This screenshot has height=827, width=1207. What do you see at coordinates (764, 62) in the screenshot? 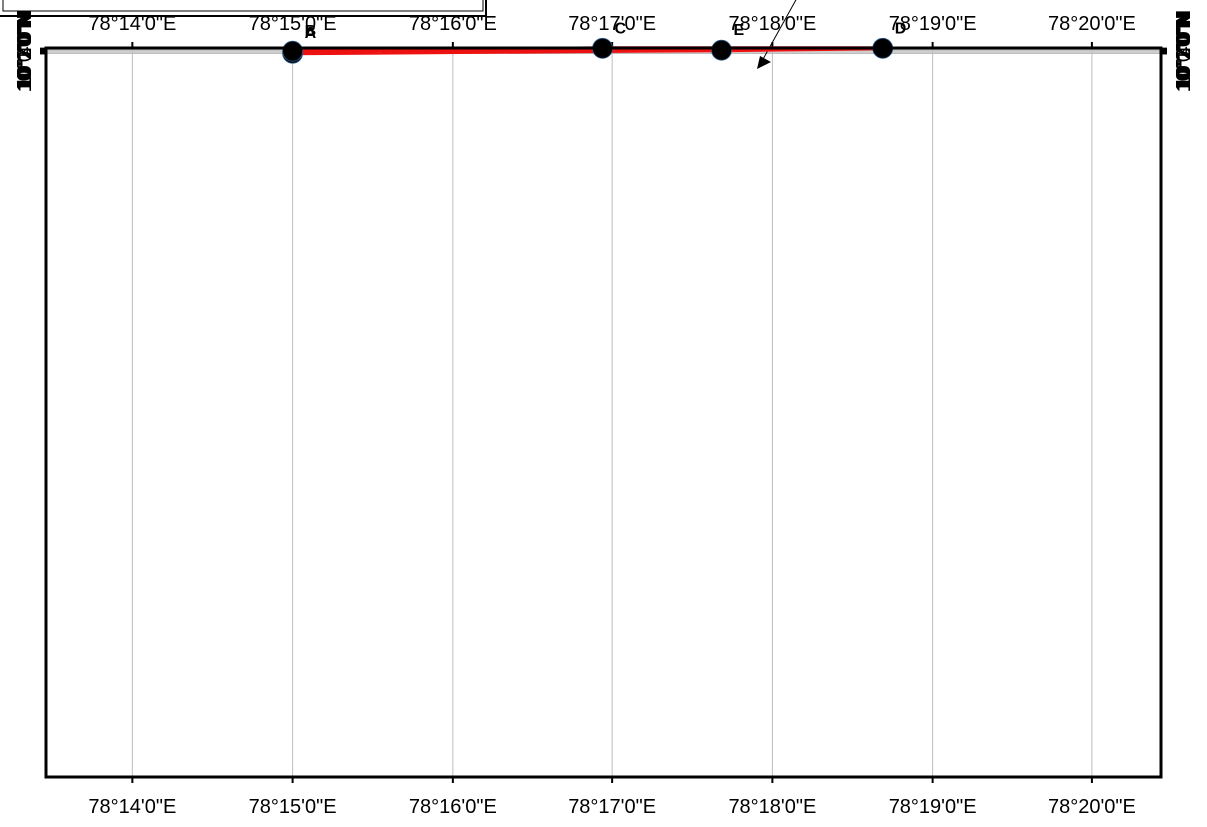
I see `callout-arrowhead` at bounding box center [764, 62].